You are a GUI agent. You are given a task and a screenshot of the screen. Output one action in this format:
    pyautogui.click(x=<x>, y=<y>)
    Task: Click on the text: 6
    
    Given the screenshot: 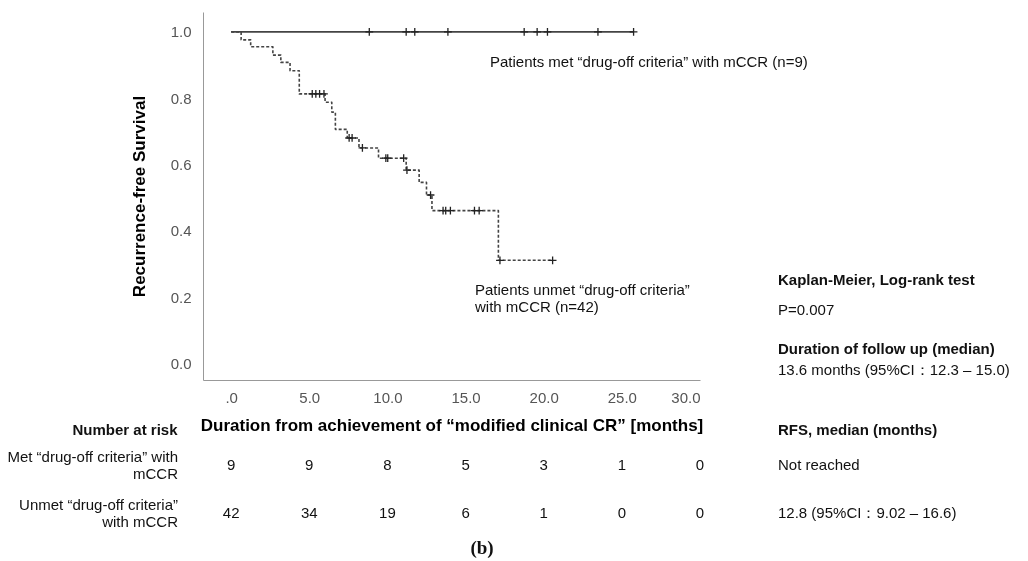 What is the action you would take?
    pyautogui.click(x=465, y=512)
    